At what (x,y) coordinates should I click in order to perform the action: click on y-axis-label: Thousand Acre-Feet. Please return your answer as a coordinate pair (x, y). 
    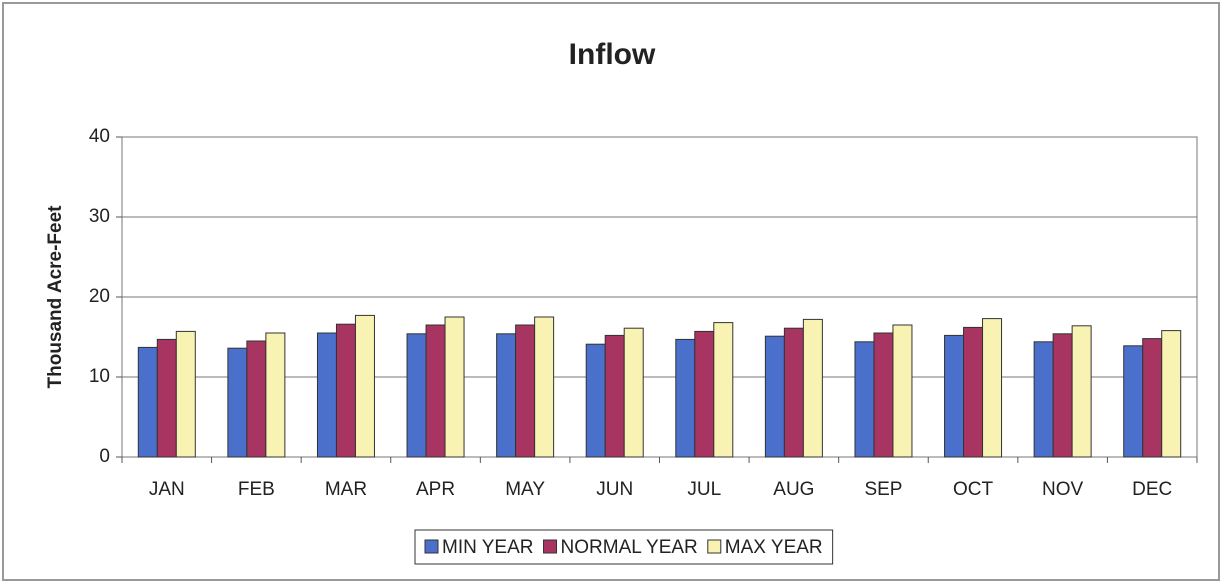
    Looking at the image, I should click on (55, 297).